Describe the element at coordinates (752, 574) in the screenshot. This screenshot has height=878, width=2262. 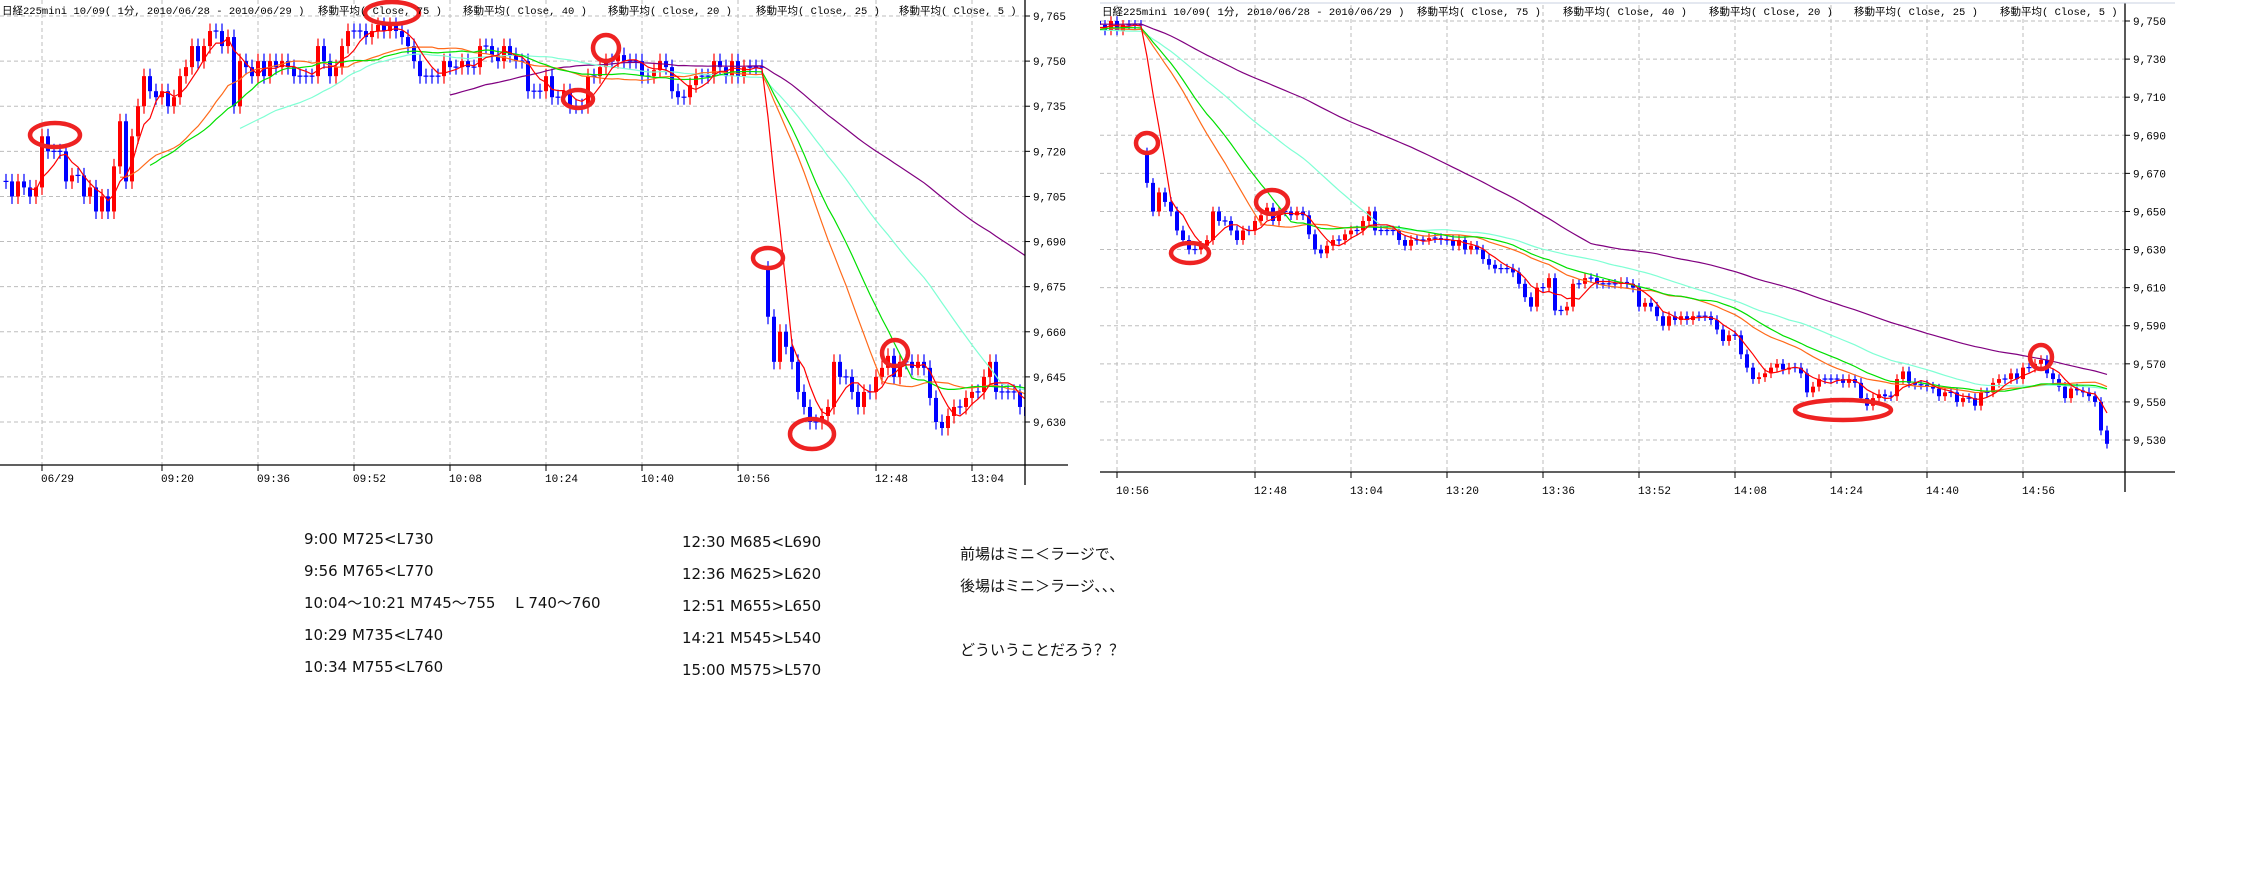
I see `note-middle-2: 12:36 M625>L620` at that location.